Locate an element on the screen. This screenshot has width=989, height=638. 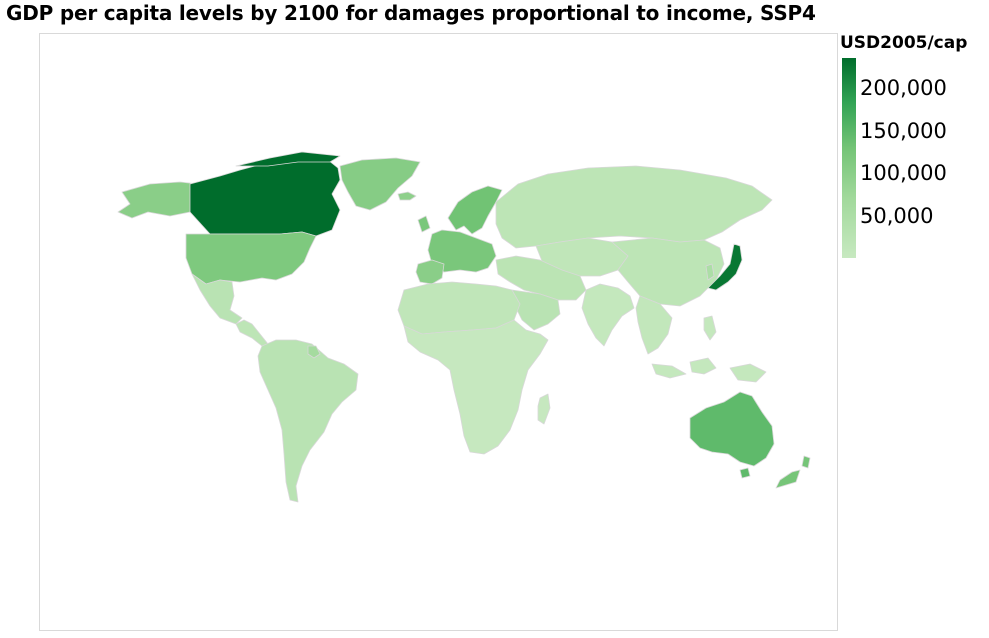
legend-tick: 100,000 is located at coordinates (903, 173).